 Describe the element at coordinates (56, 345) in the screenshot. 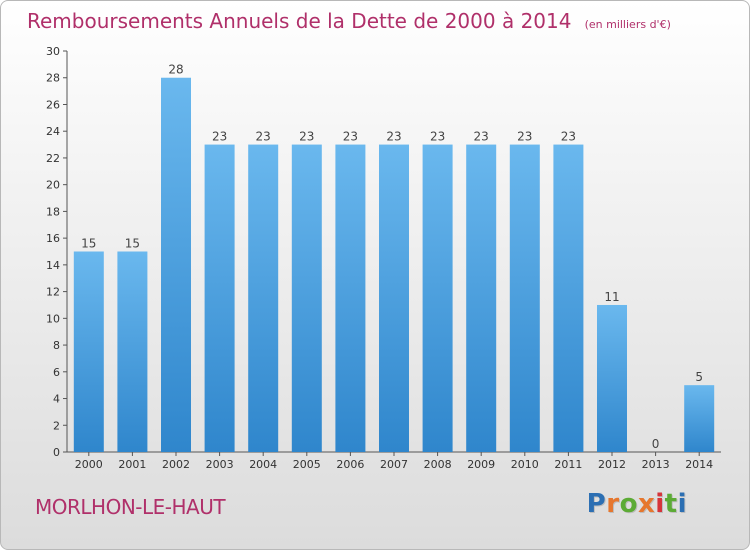

I see `y-tick-label: 8` at that location.